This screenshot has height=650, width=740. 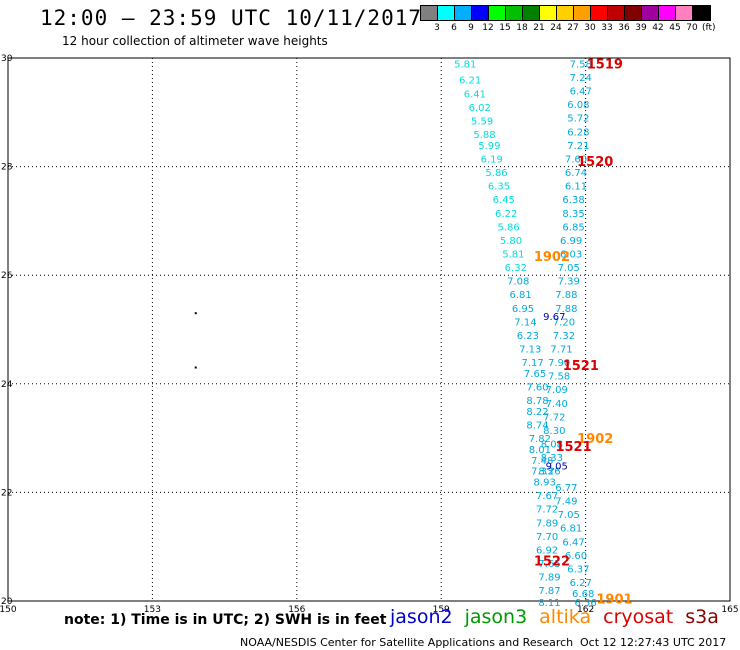 I want to click on satellite-legend-item: altika, so click(x=565, y=617).